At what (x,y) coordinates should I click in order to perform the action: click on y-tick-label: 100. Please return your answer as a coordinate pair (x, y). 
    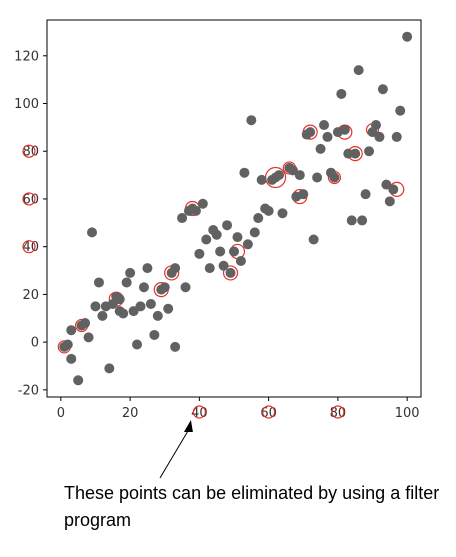
    Looking at the image, I should click on (26, 104).